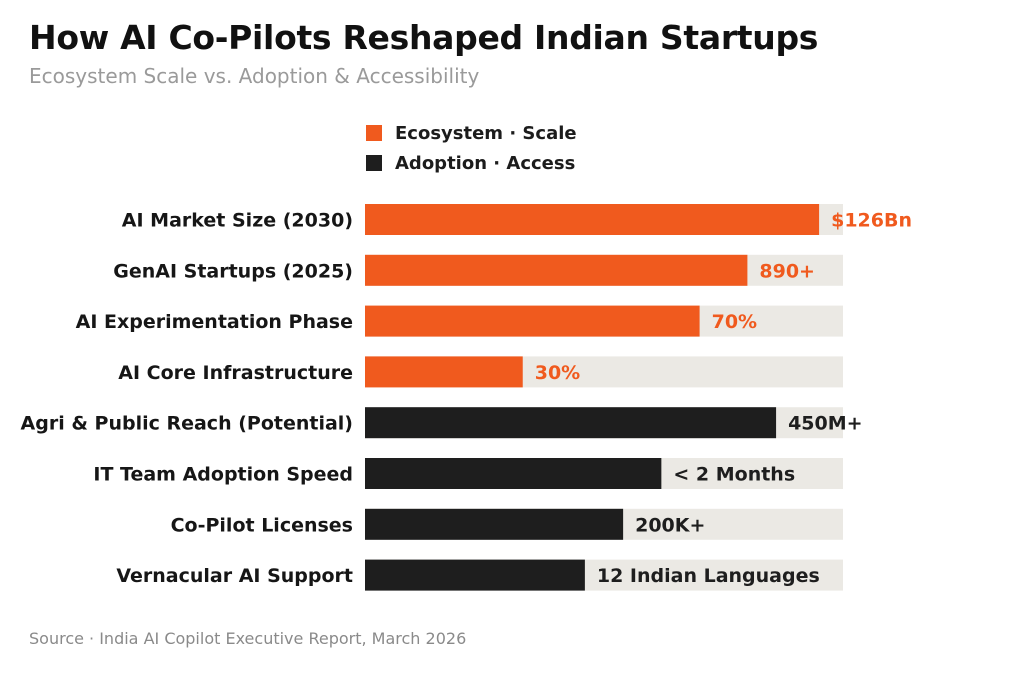 The image size is (1020, 673). I want to click on value-label-ai-core-infrastructure: 30%, so click(557, 373).